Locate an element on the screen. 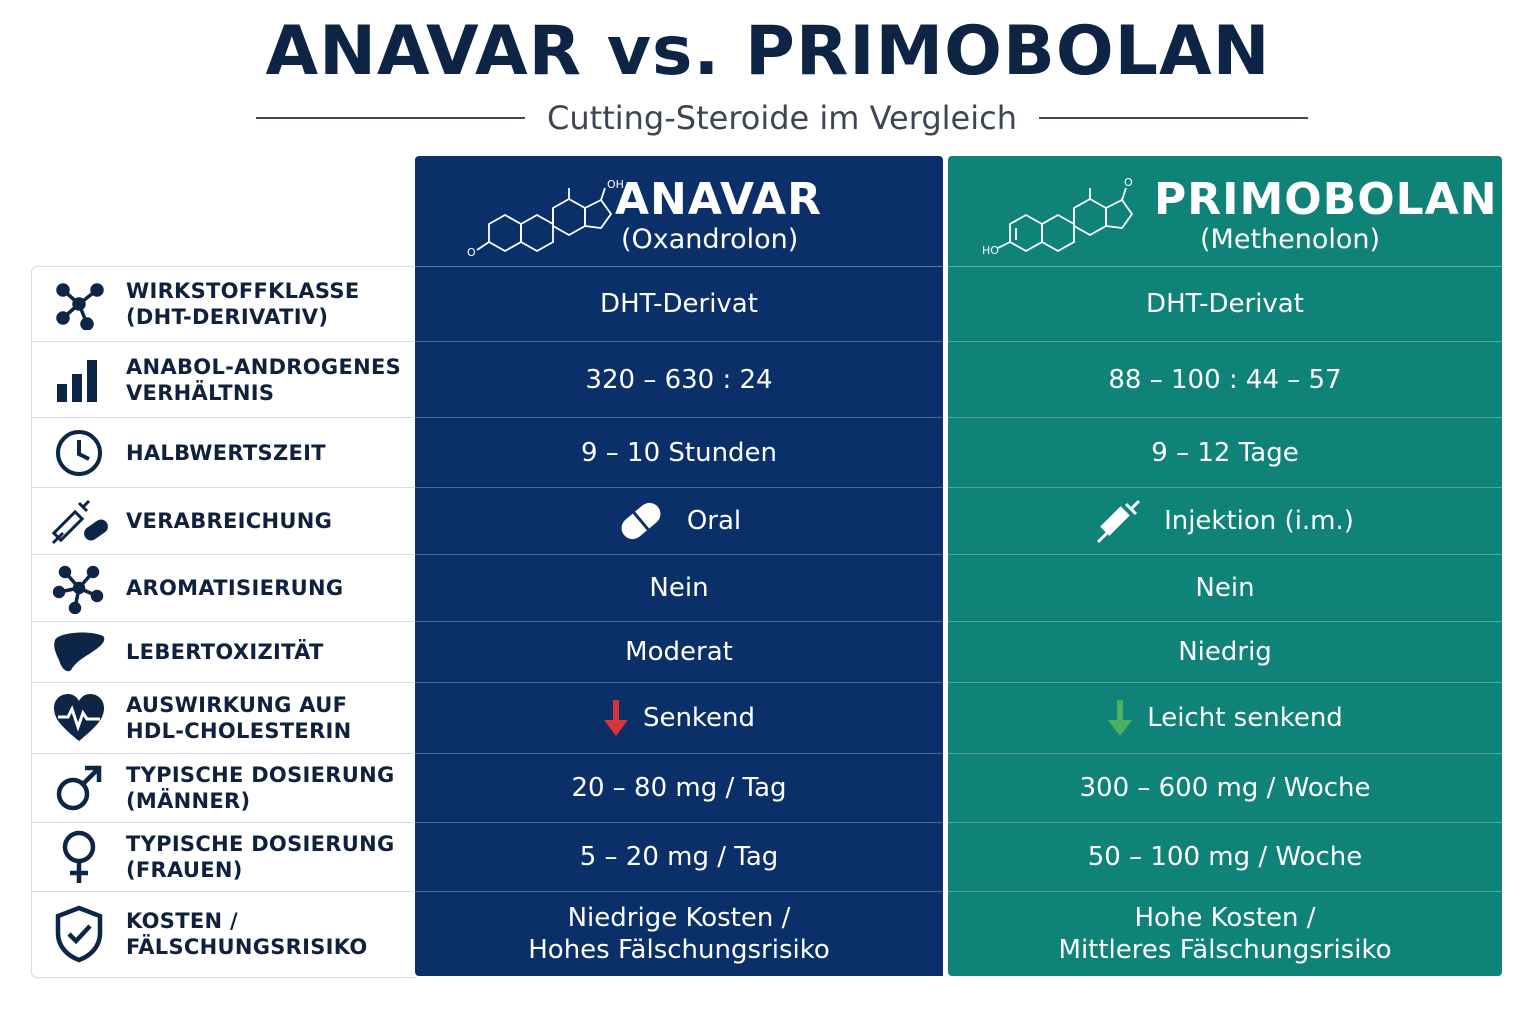  anavar-class-cell: DHT-Derivat is located at coordinates (679, 303).